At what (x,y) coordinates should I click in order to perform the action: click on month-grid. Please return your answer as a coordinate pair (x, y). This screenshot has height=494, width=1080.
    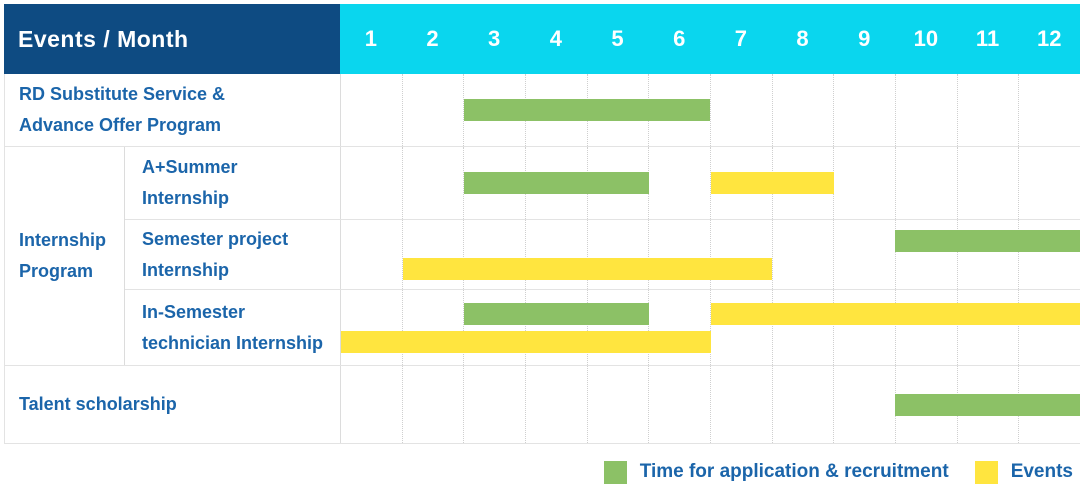
    Looking at the image, I should click on (710, 254).